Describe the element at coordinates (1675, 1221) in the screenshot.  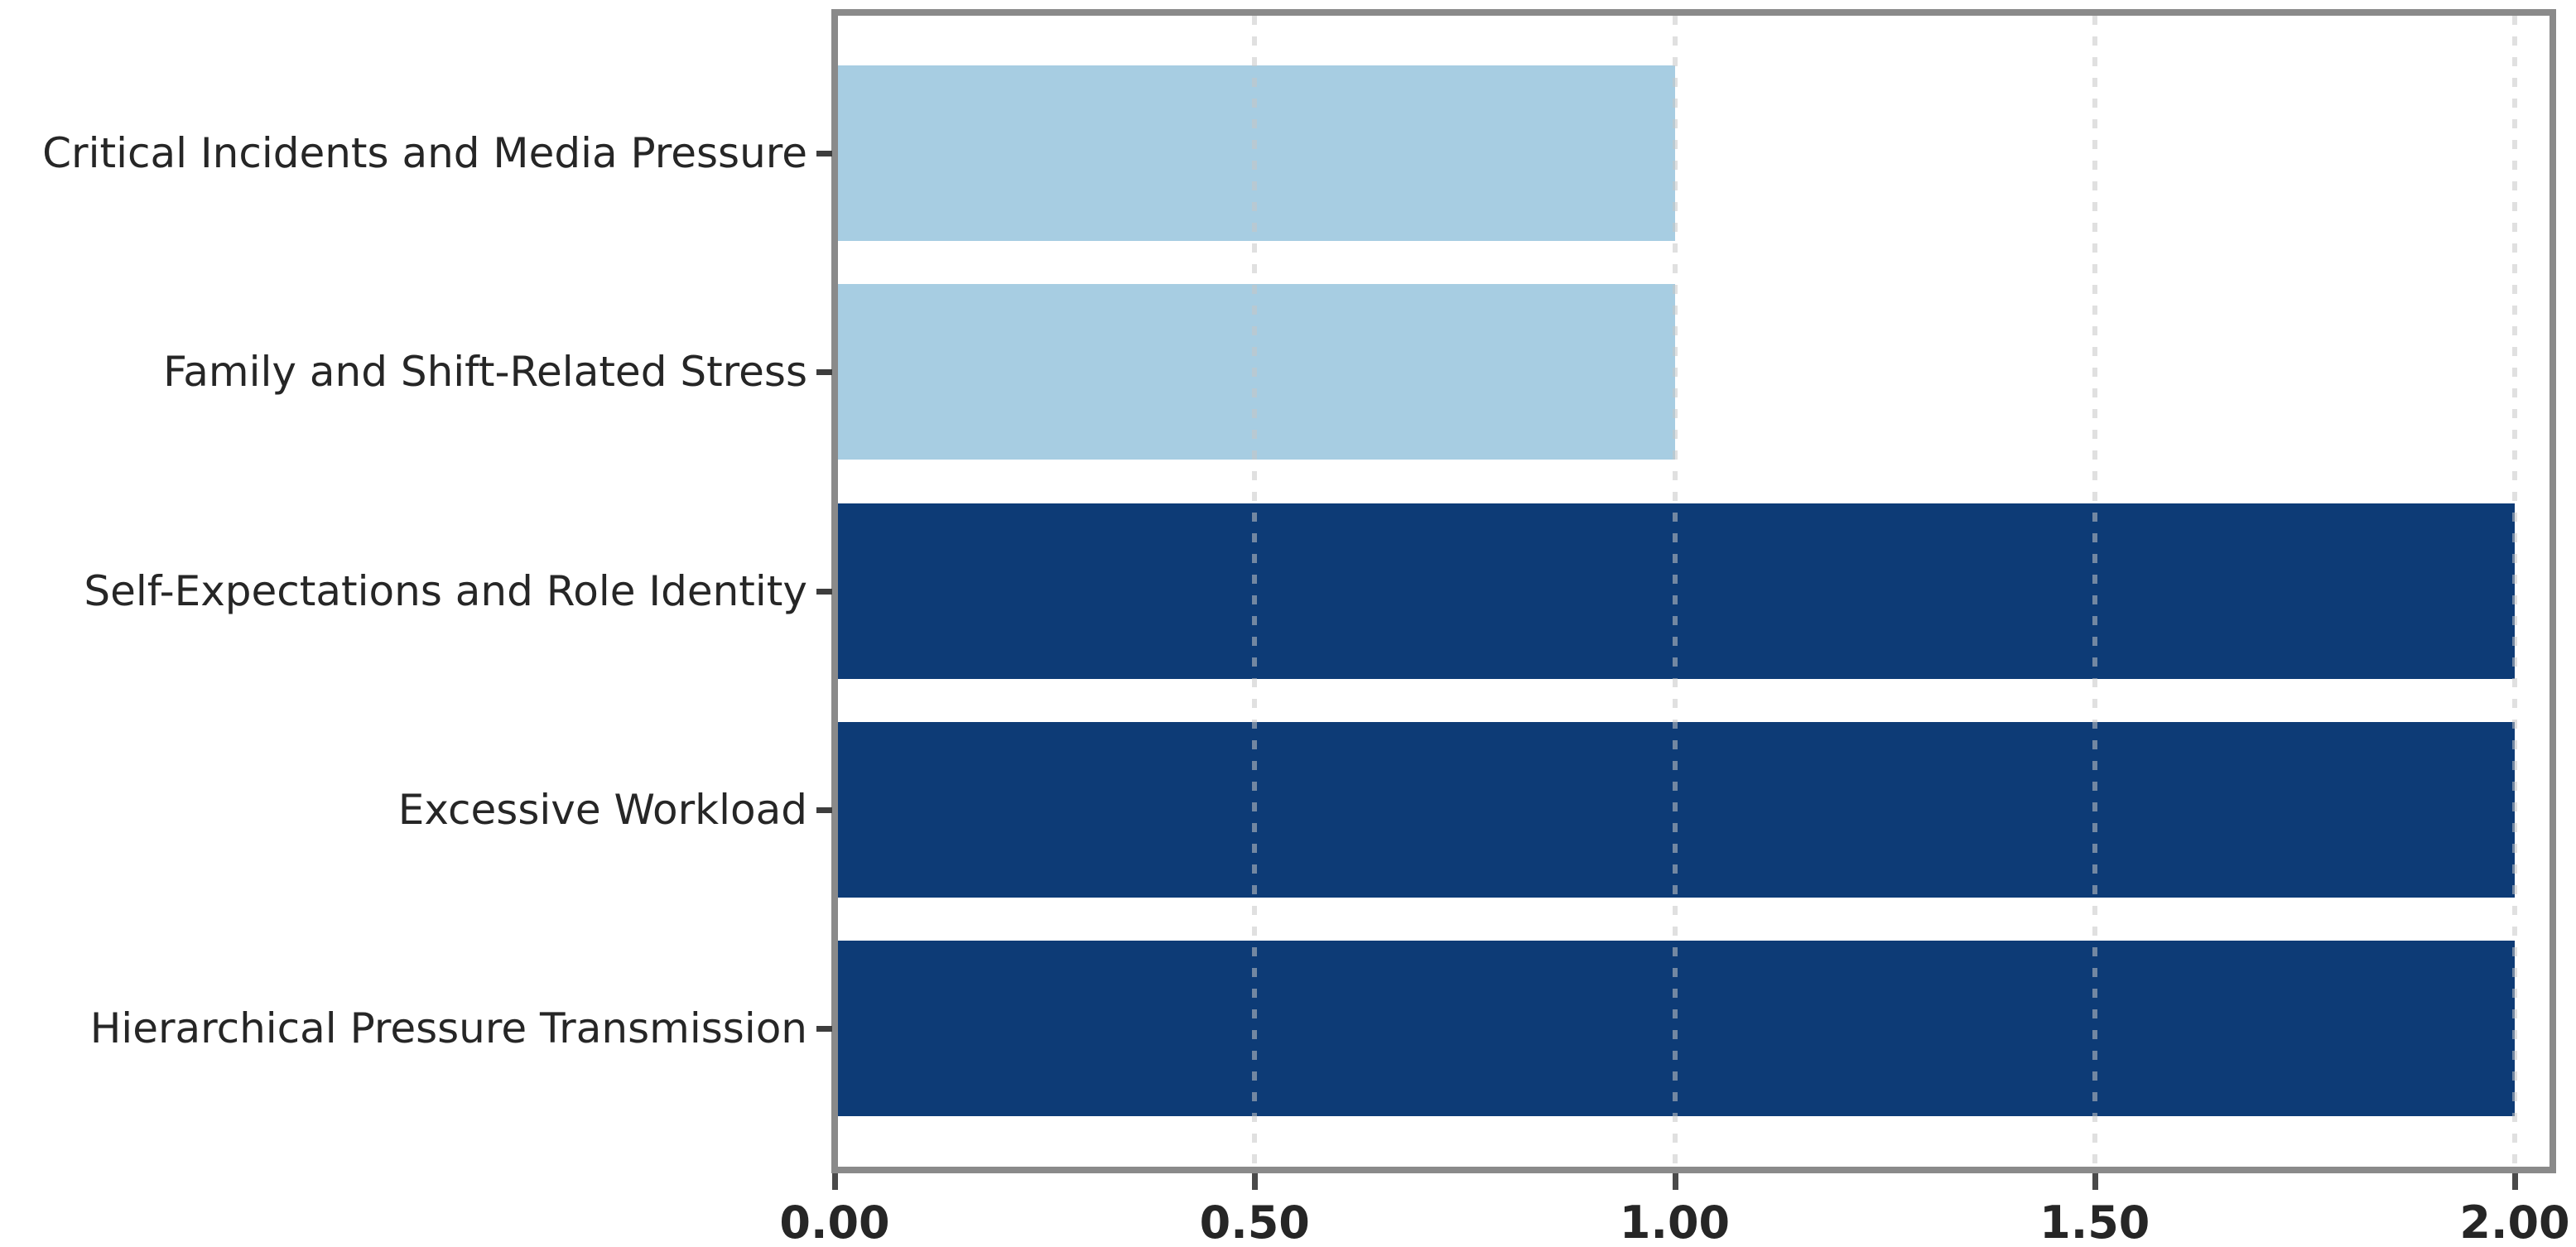
I see `x-tick-label-1.00: 1.00` at that location.